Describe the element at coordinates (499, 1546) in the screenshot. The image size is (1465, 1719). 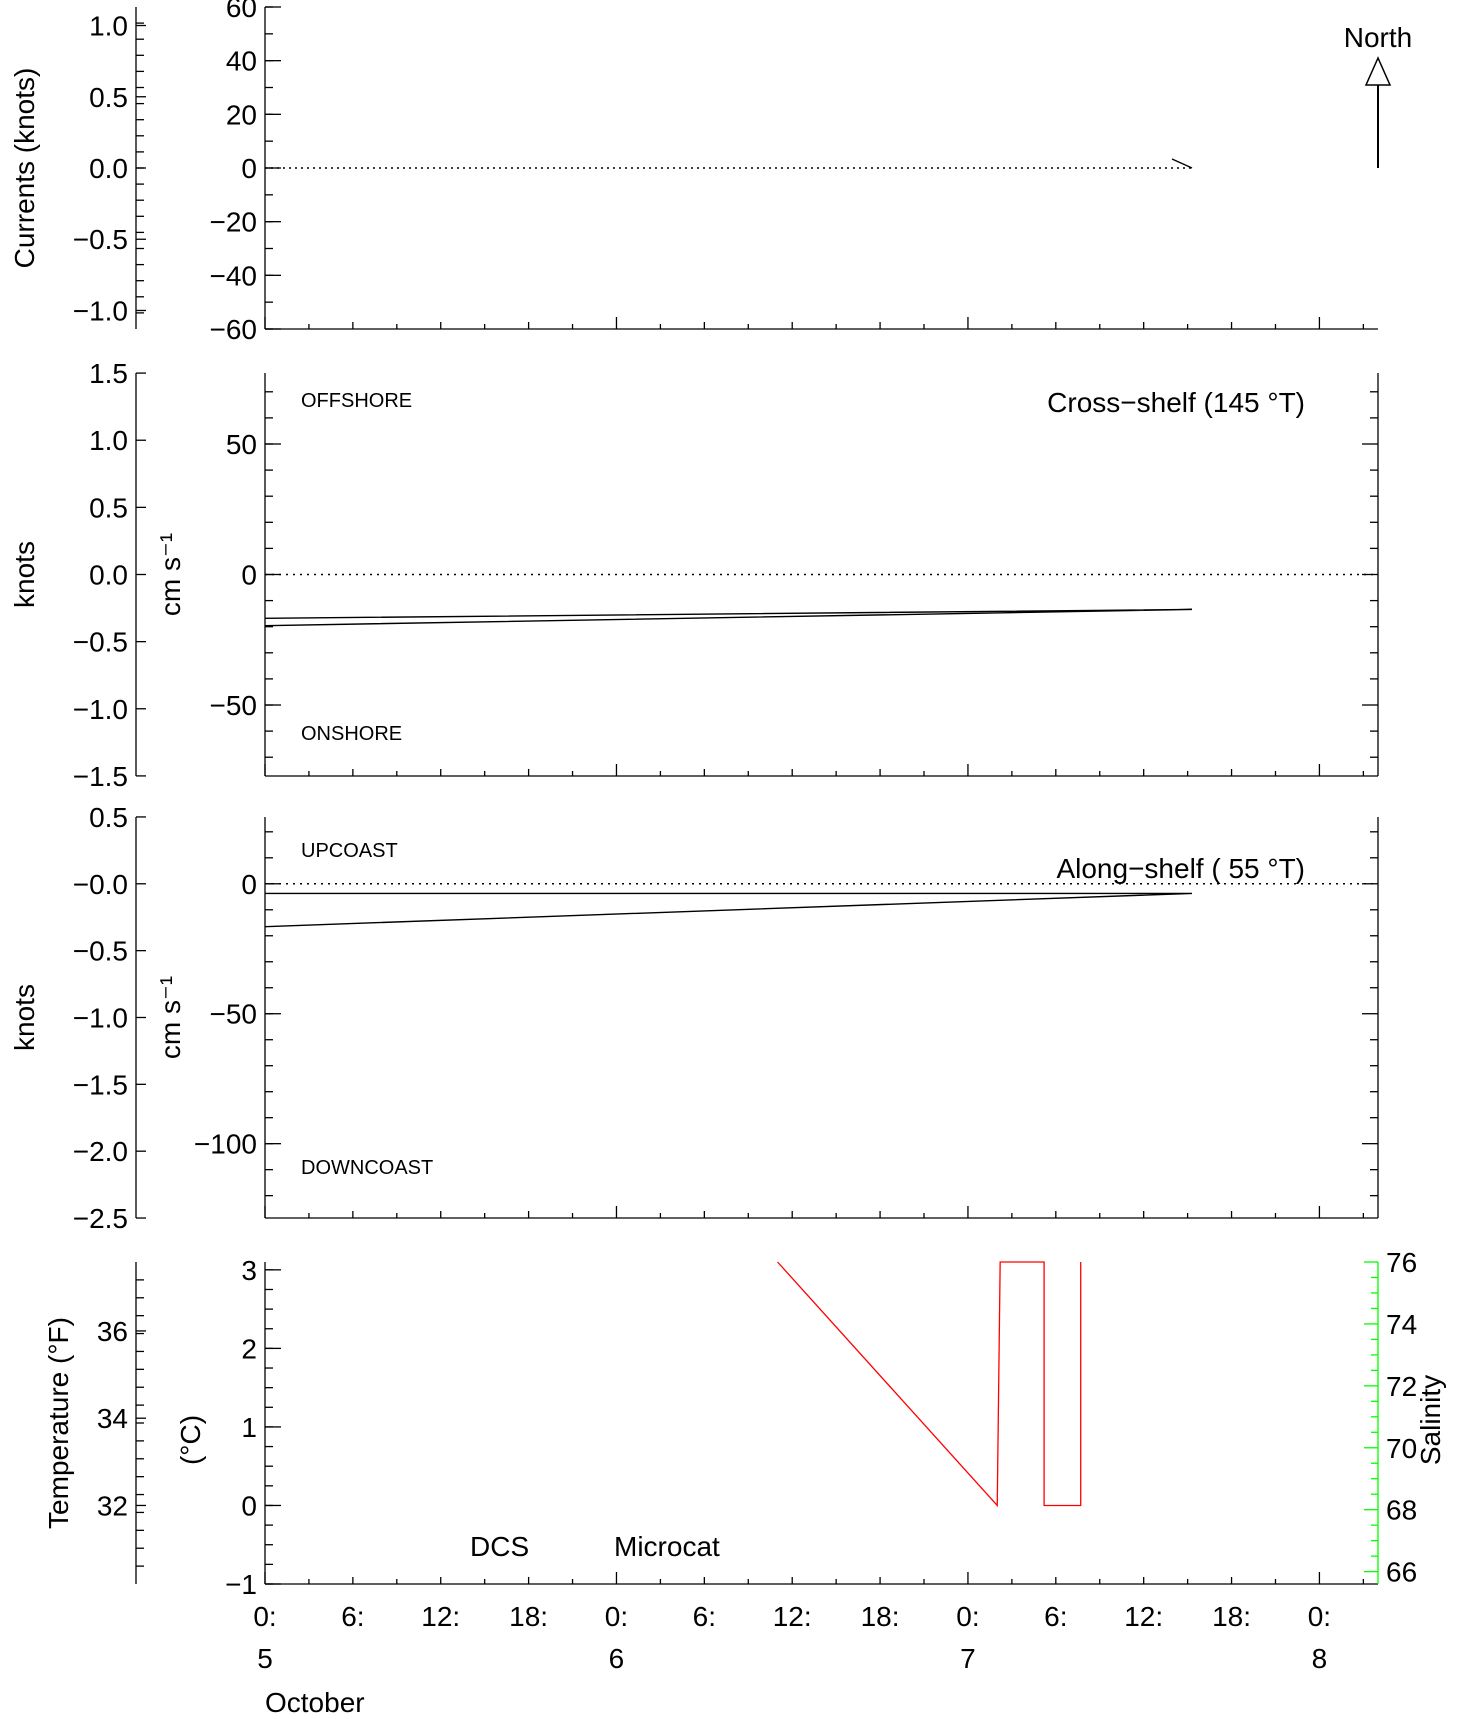
I see `legend-dcs: DCS` at that location.